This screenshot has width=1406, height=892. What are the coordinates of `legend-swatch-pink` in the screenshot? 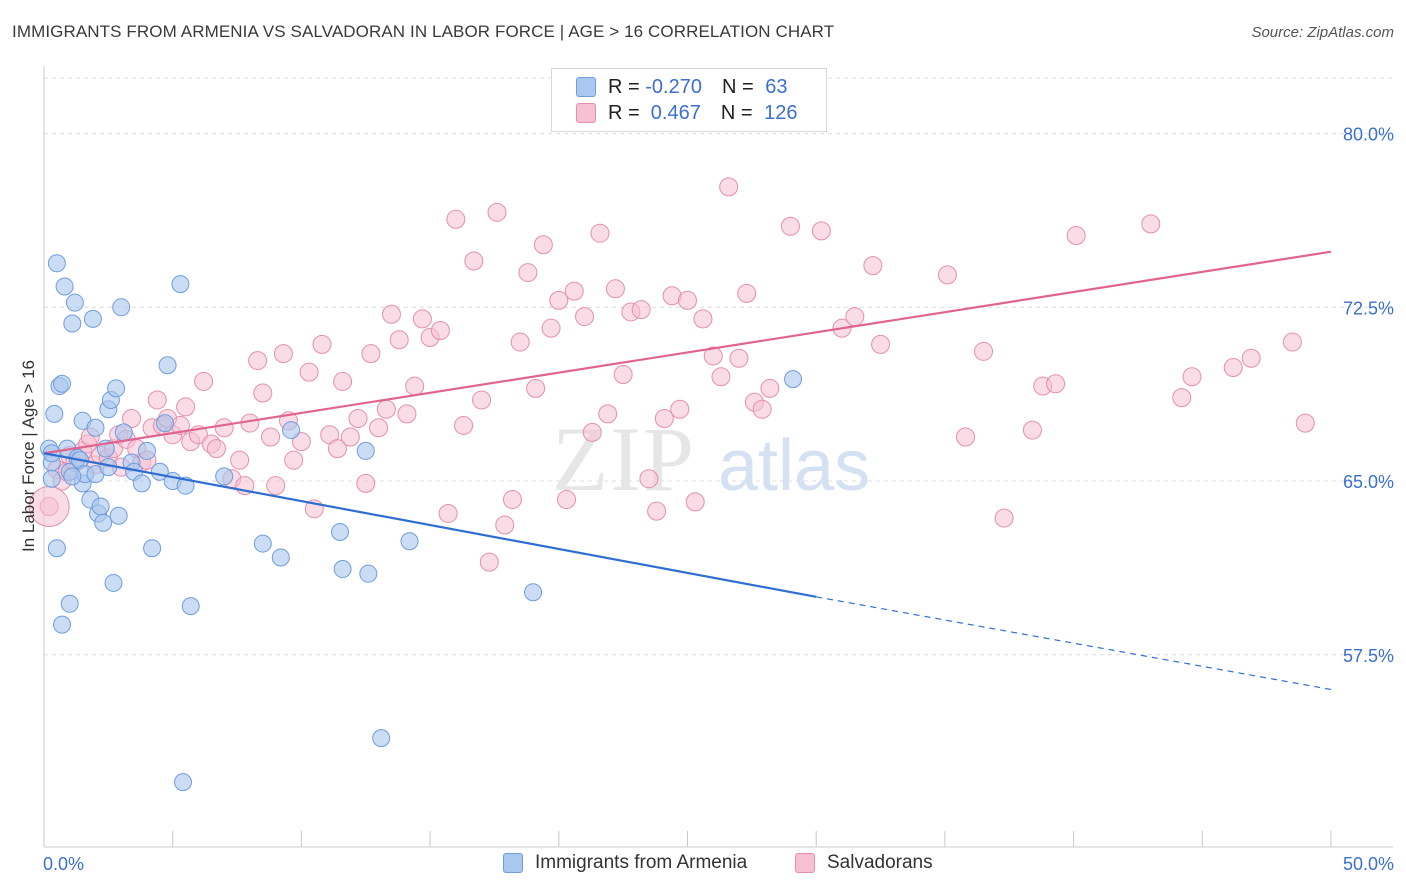 It's located at (805, 863).